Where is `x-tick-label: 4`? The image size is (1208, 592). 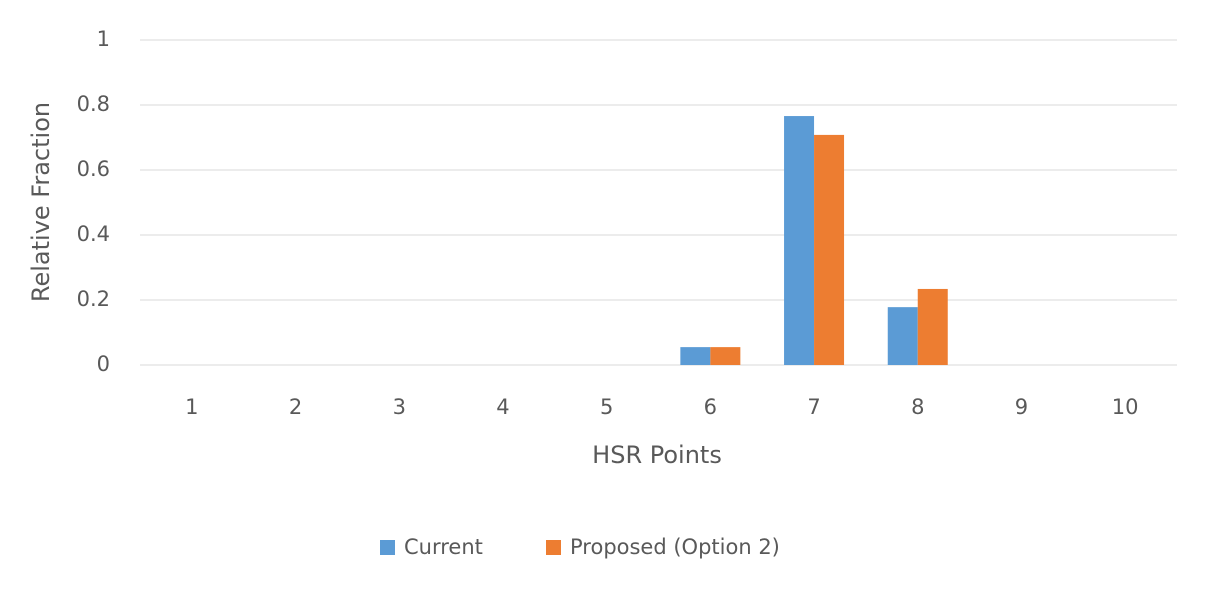 x-tick-label: 4 is located at coordinates (502, 407).